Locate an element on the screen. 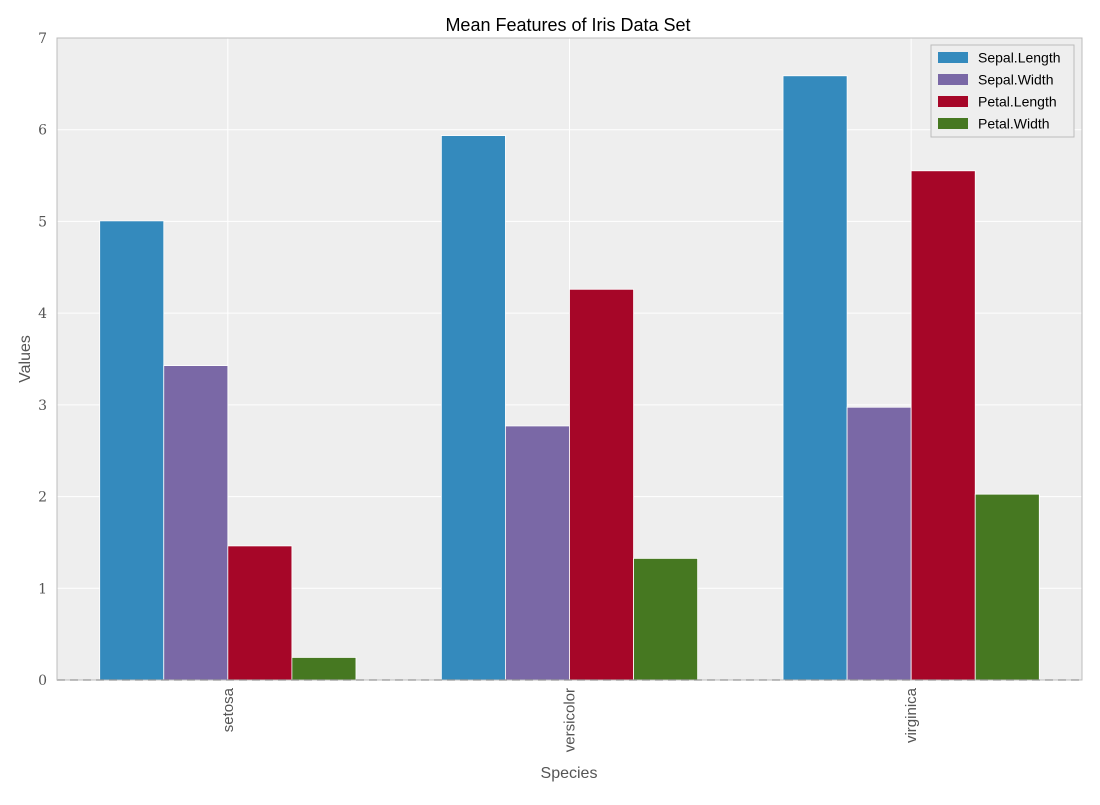 The image size is (1100, 805). y-tick-label-6: 6 is located at coordinates (42, 131).